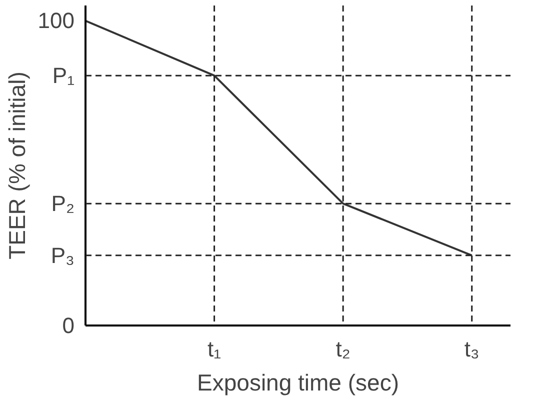  Describe the element at coordinates (343, 349) in the screenshot. I see `x-tick-label: t₂` at that location.